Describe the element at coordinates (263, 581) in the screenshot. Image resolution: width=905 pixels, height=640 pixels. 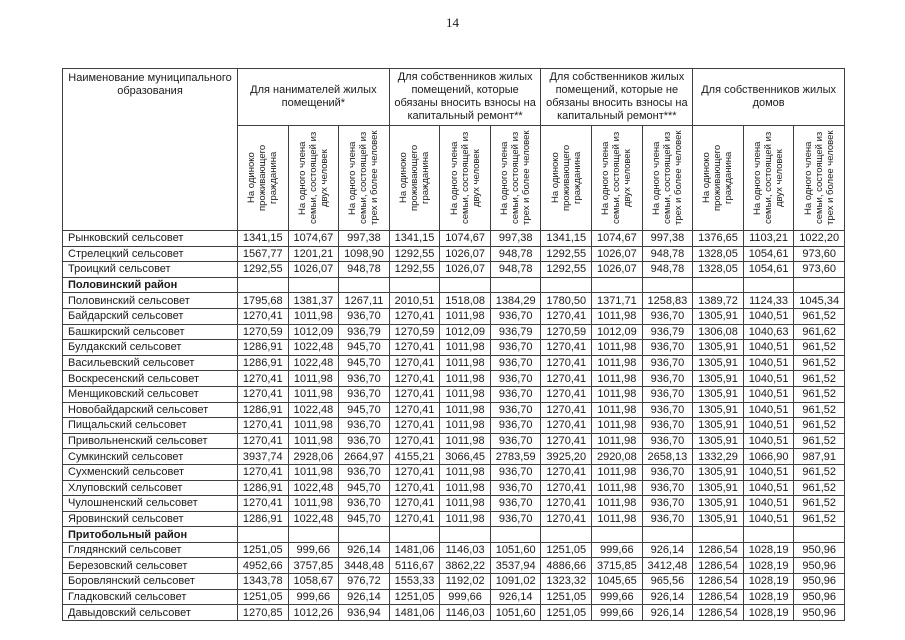
I see `value-cell: 1343,78` at that location.